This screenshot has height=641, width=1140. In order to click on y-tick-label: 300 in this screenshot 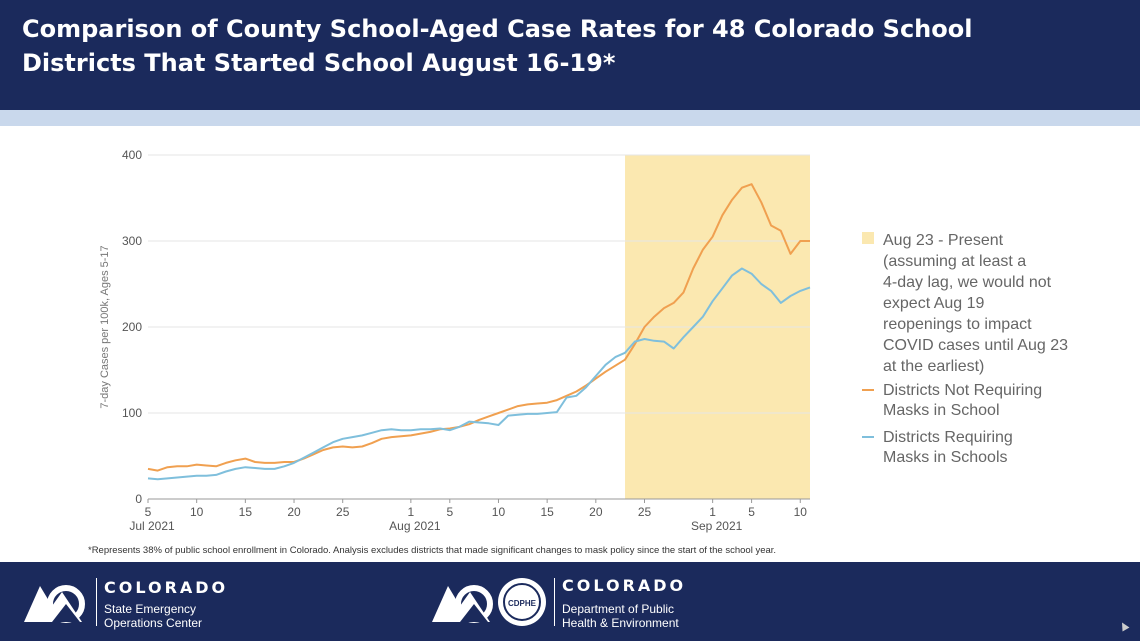, I will do `click(132, 241)`.